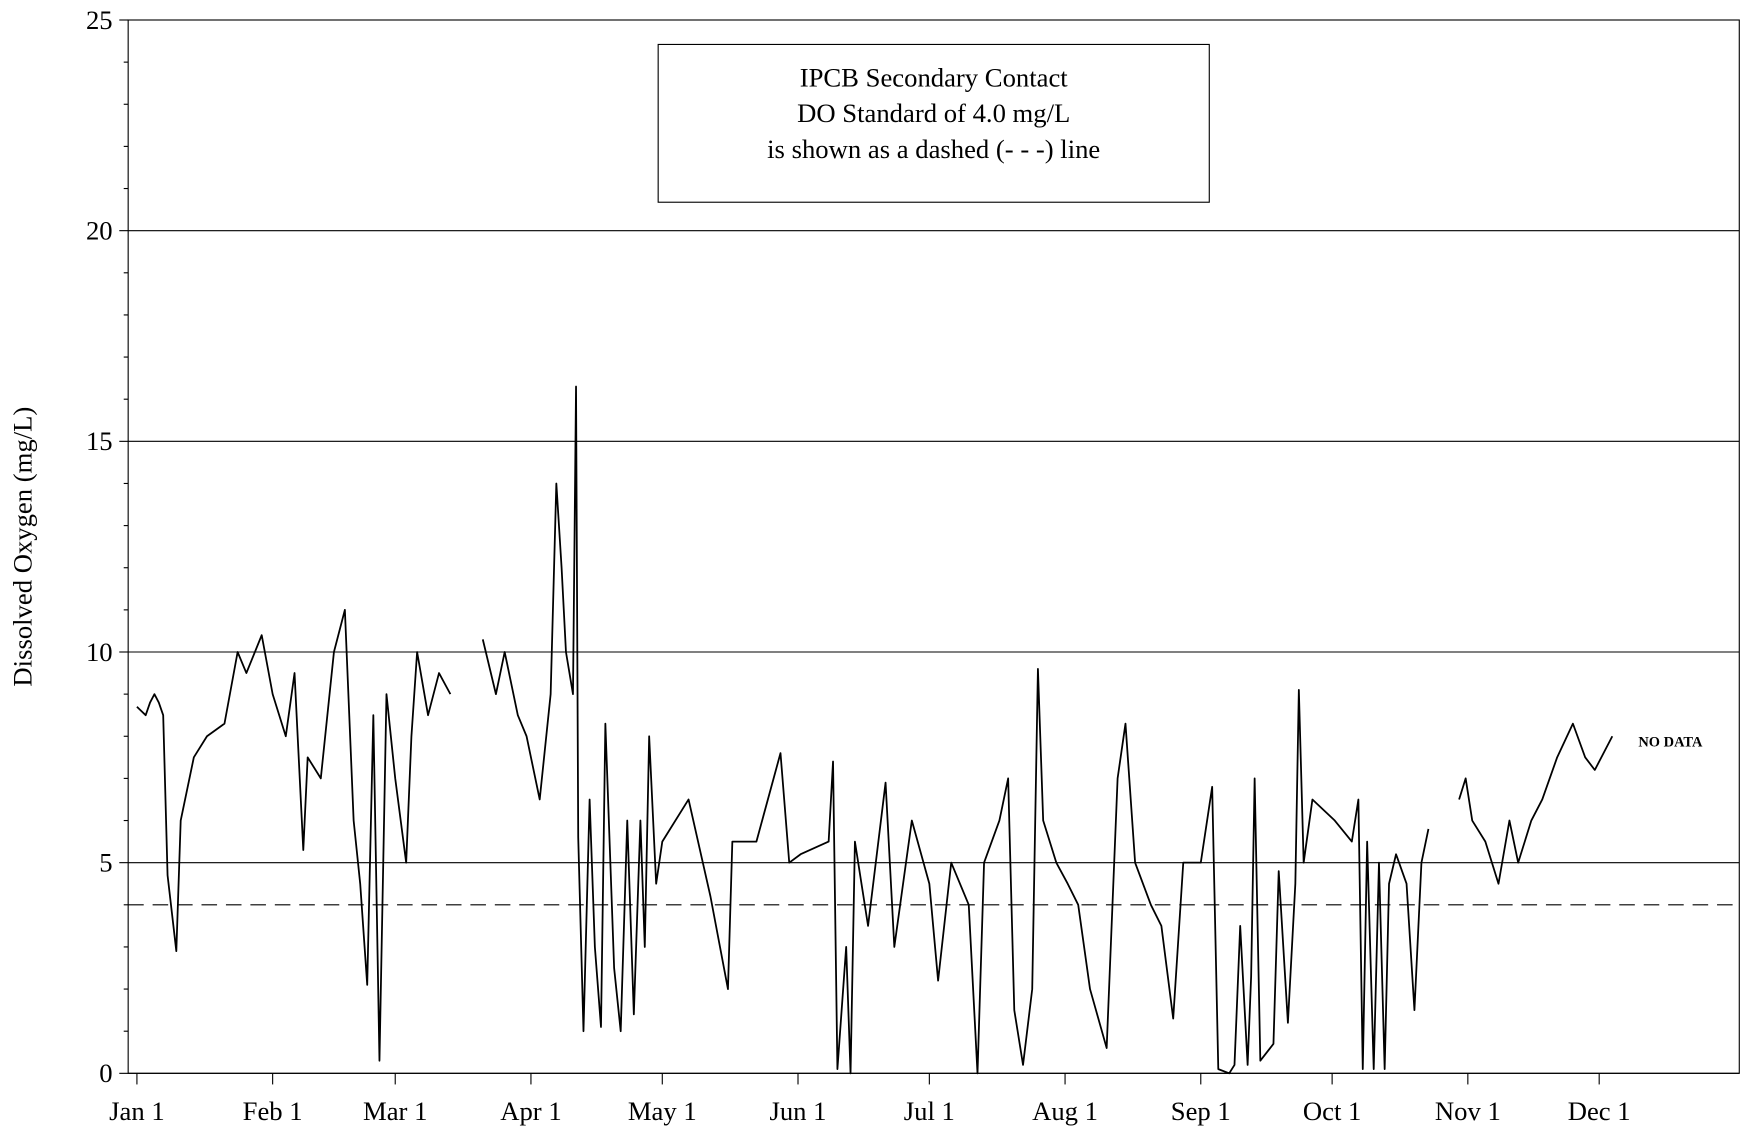 The width and height of the screenshot is (1743, 1130). Describe the element at coordinates (99, 231) in the screenshot. I see `y-tick-label: 20` at that location.